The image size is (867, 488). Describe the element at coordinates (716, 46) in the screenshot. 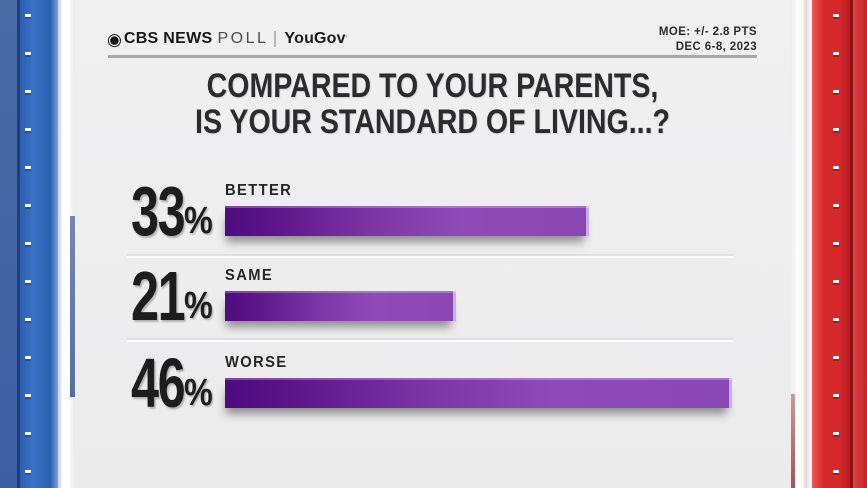

I see `poll-date: DEC 6-8, 2023` at that location.